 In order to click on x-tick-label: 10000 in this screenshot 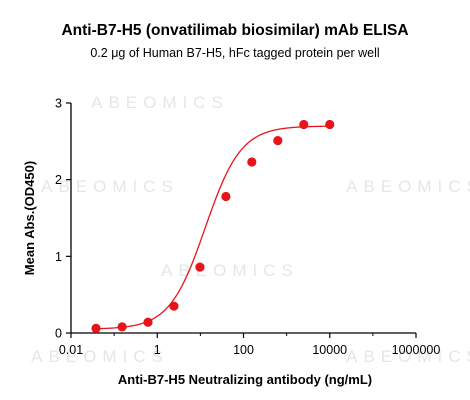, I will do `click(329, 350)`.